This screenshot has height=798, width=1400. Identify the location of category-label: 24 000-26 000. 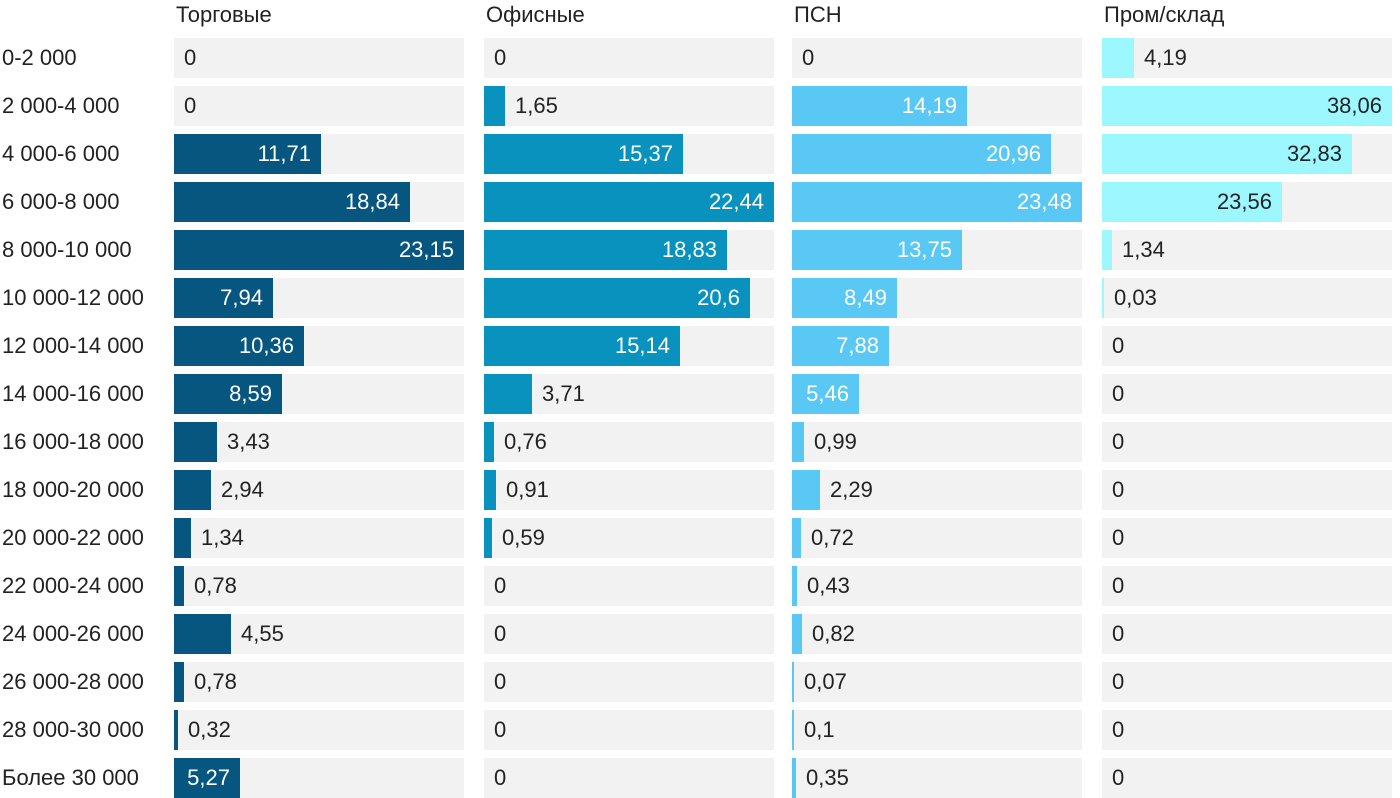
(73, 633).